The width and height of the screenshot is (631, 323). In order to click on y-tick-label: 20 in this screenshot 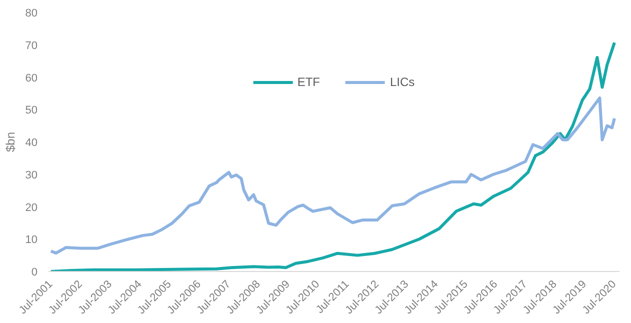, I will do `click(31, 208)`.